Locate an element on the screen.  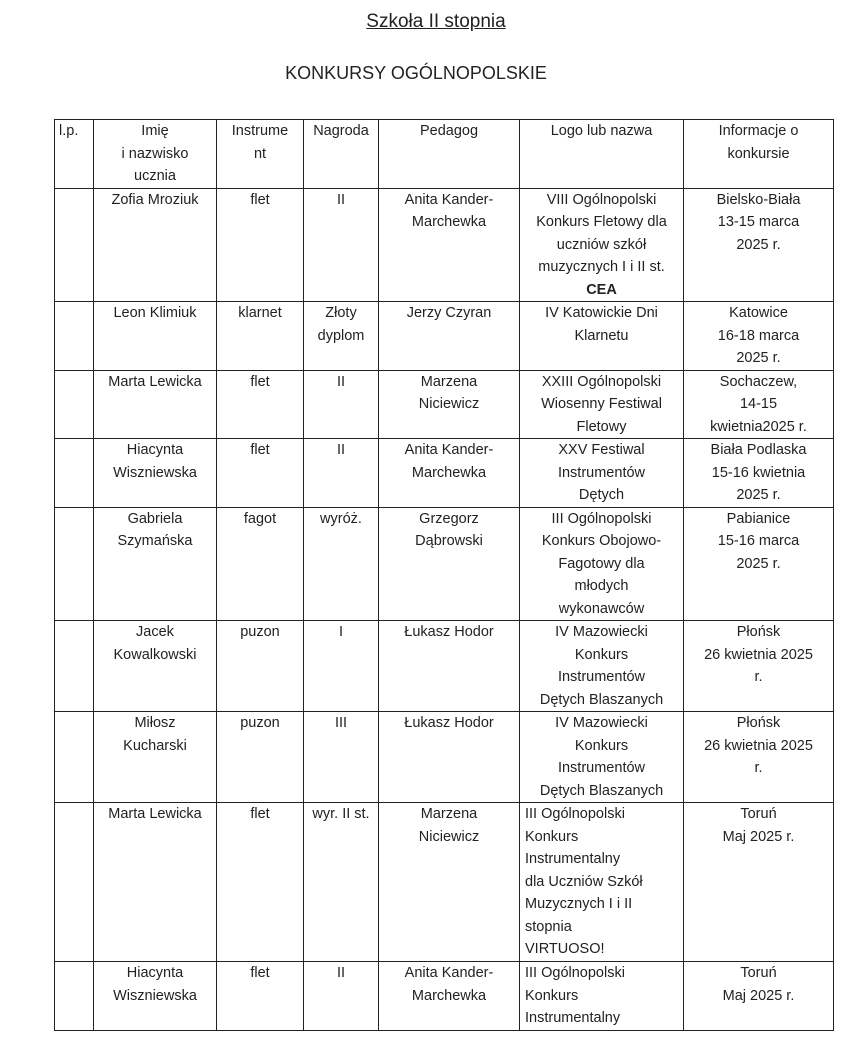
cell-award: wyróż. is located at coordinates (341, 563).